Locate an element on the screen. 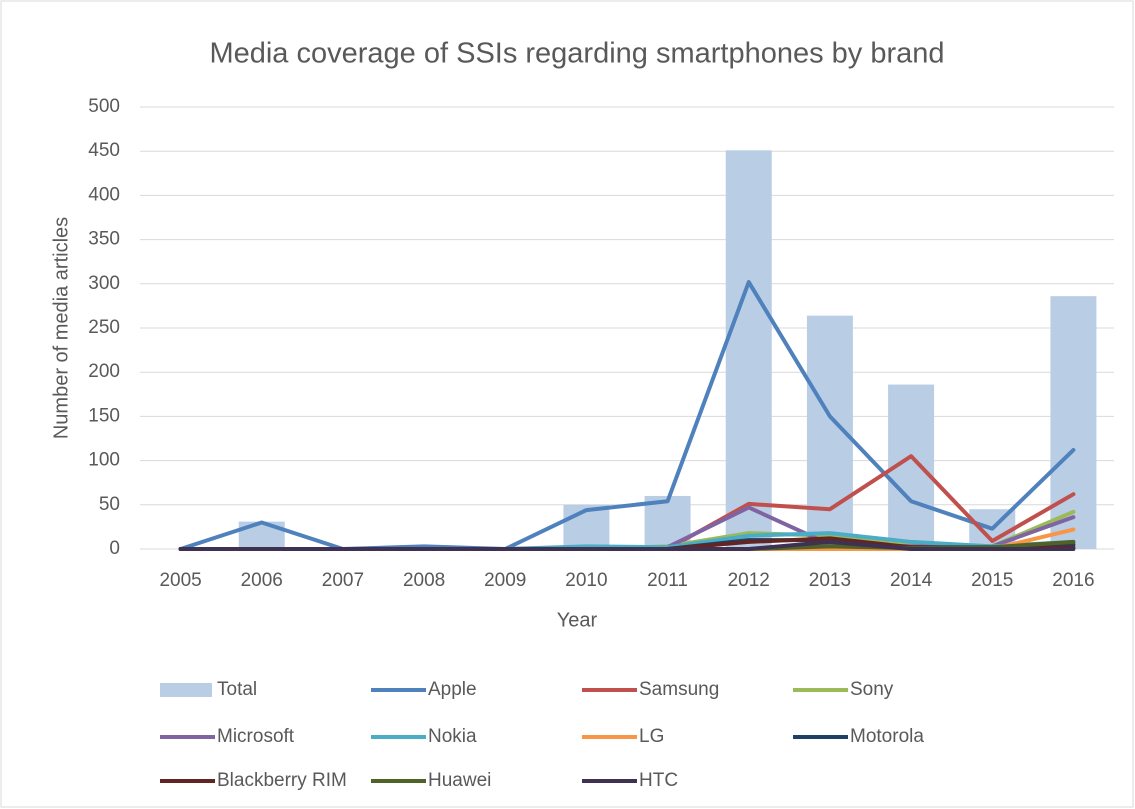 The width and height of the screenshot is (1135, 809). y-tick-label: 100 is located at coordinates (104, 460).